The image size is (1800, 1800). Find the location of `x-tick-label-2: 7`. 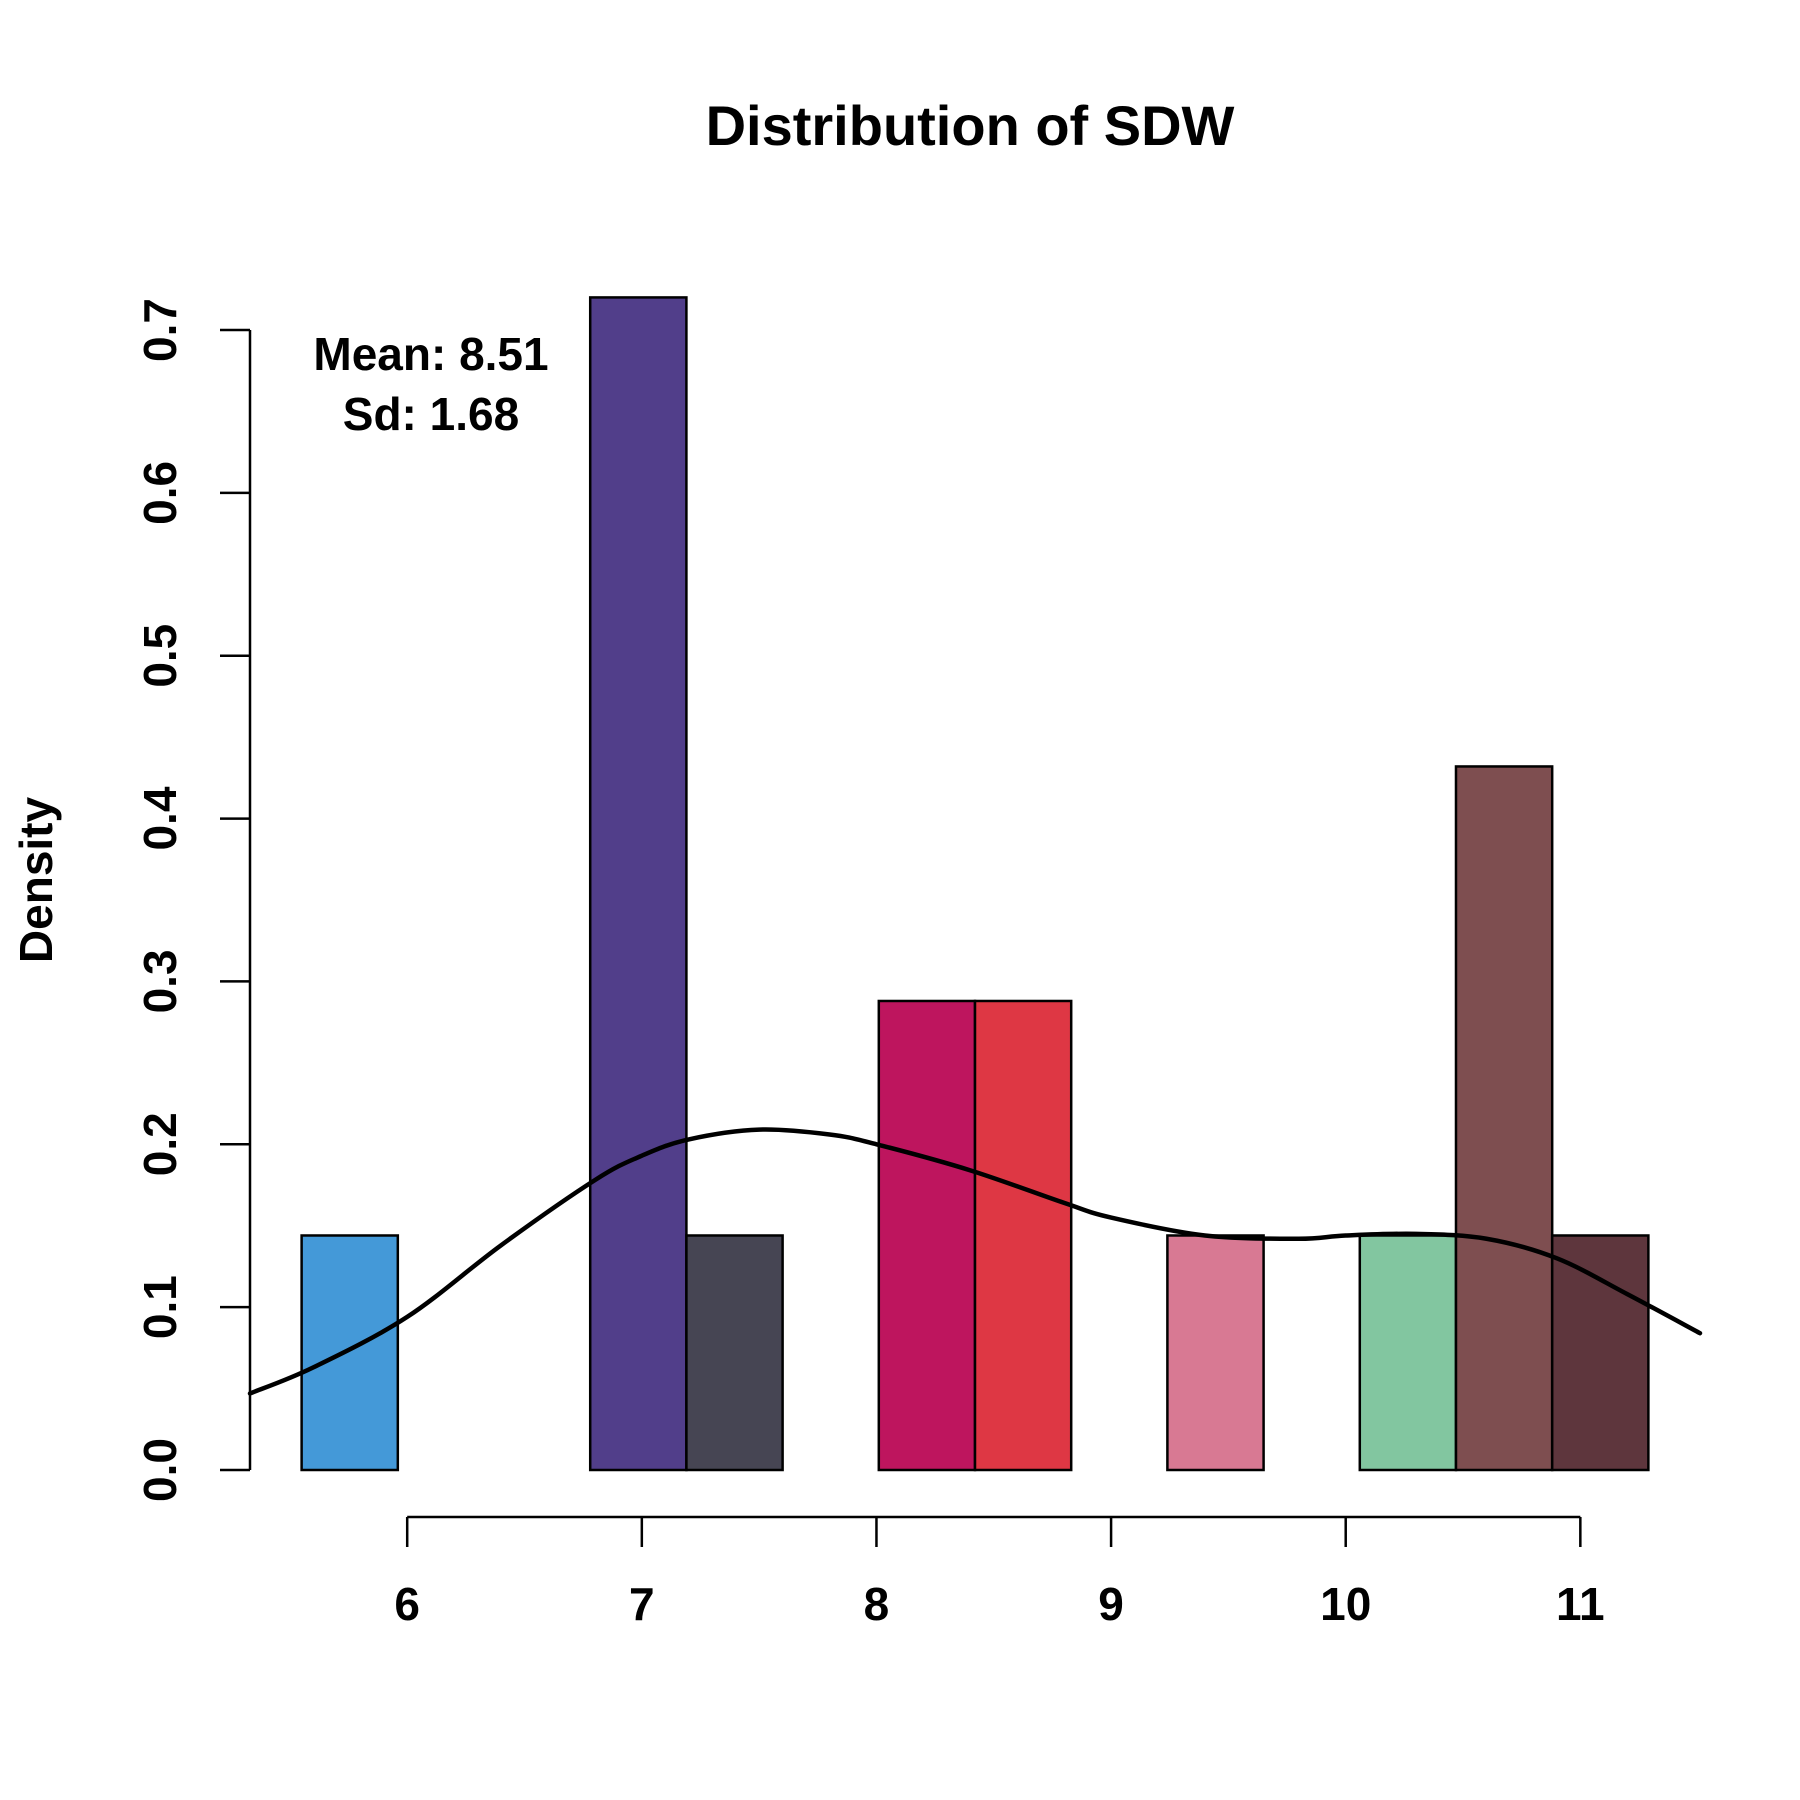

x-tick-label-2: 7 is located at coordinates (642, 1604).